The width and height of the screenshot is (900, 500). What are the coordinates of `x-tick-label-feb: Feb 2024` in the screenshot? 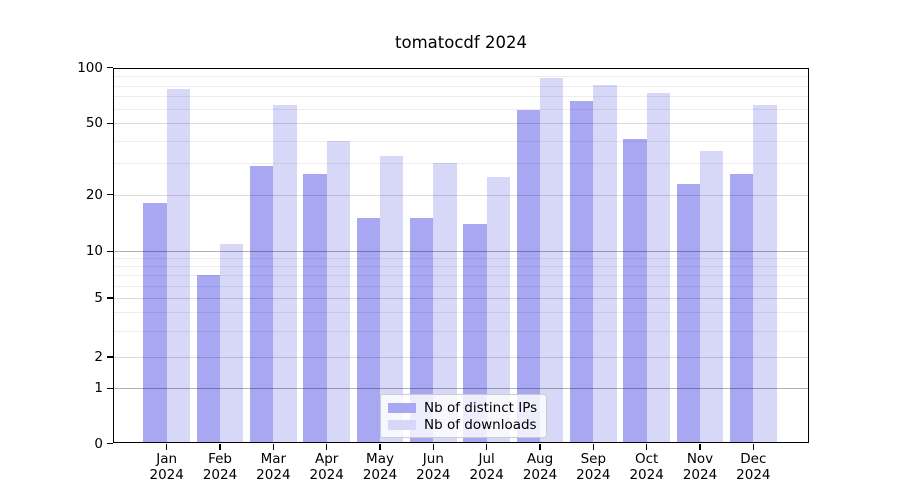 It's located at (220, 467).